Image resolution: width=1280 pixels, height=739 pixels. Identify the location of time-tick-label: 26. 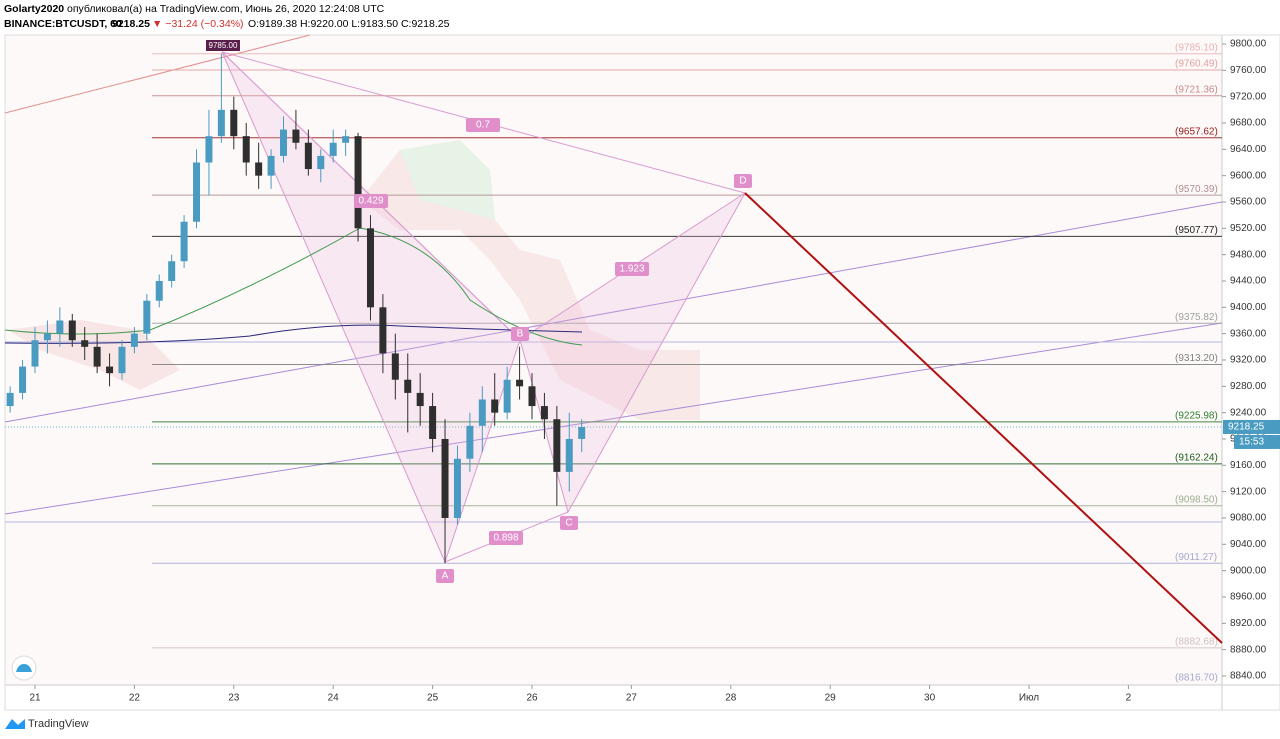
(532, 698).